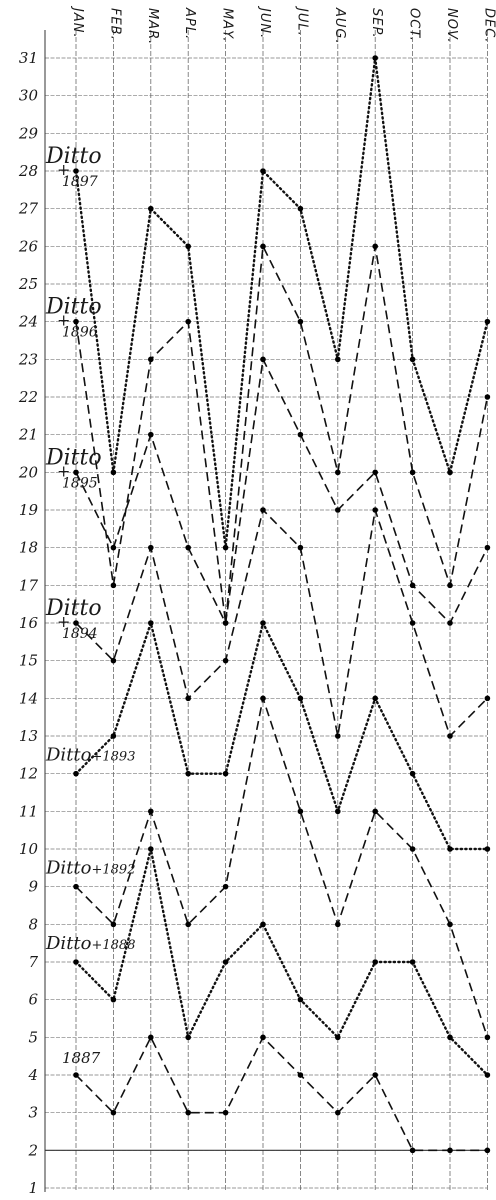 This screenshot has width=496, height=1200. Describe the element at coordinates (33, 887) in the screenshot. I see `y-tick-label: 9` at that location.